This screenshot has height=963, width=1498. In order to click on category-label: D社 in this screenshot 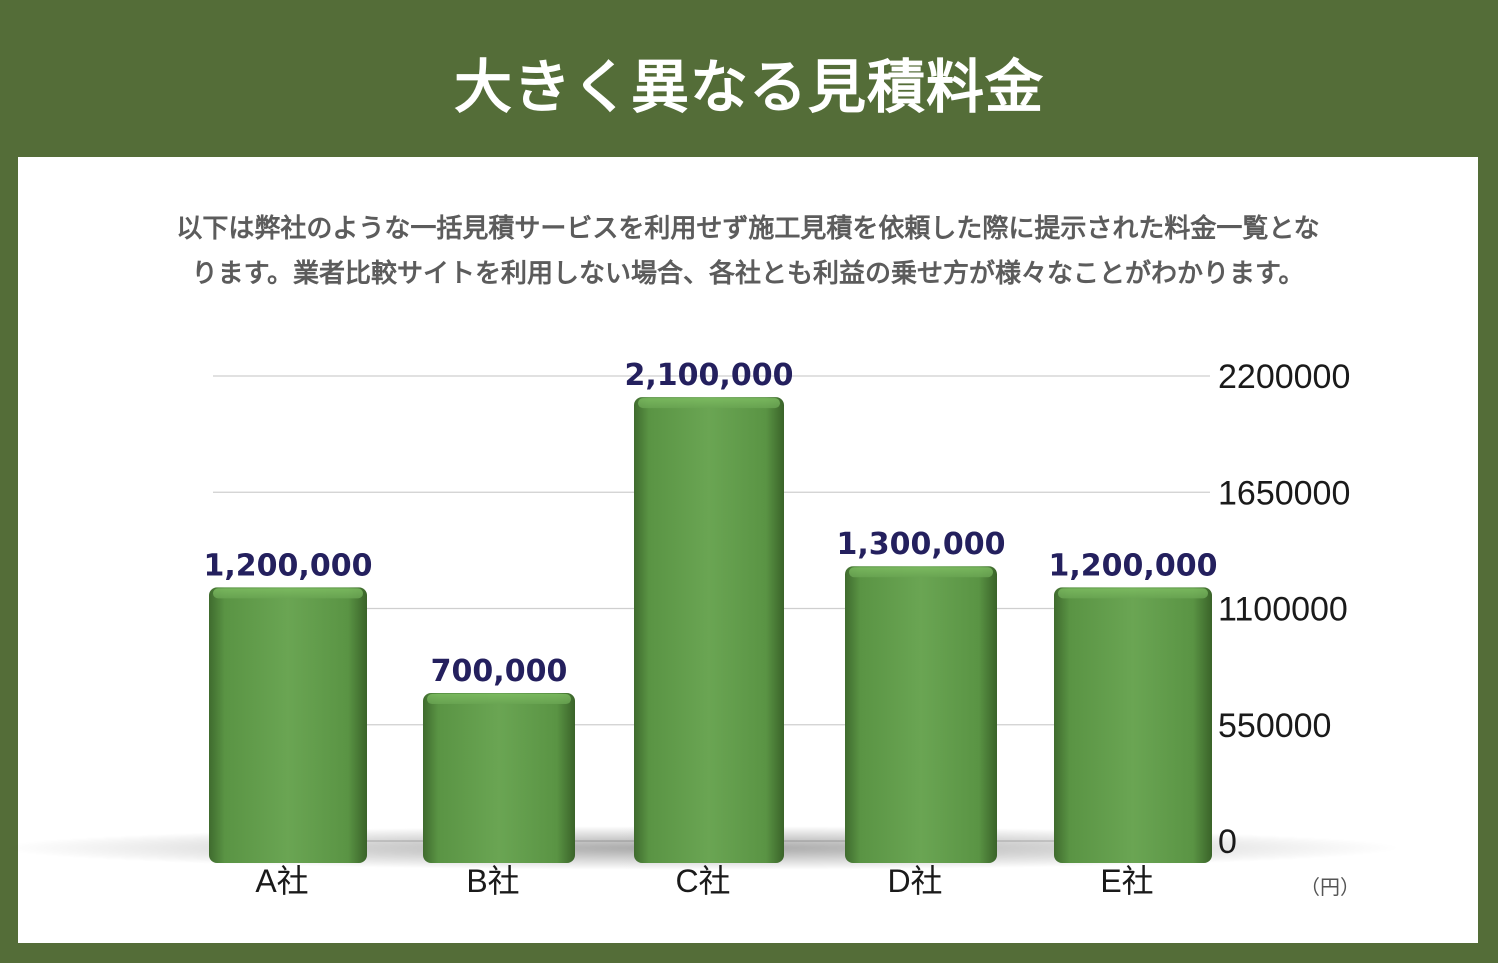, I will do `click(914, 881)`.